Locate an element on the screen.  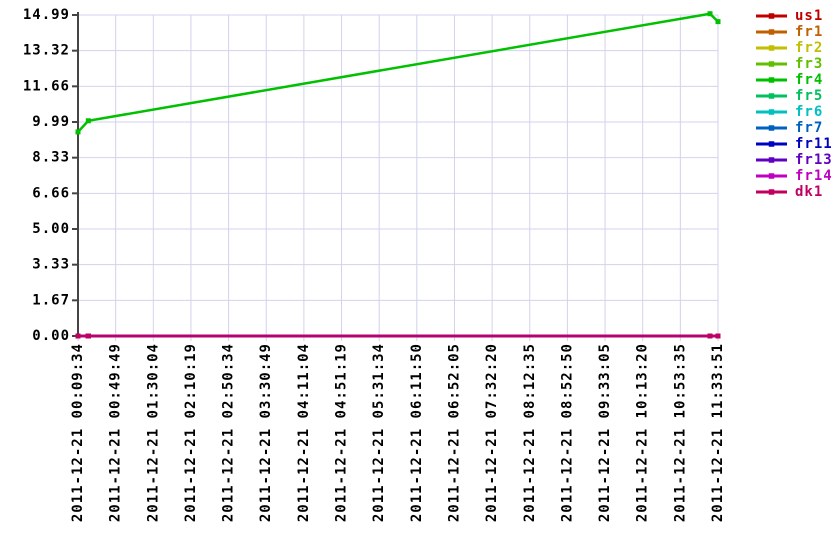
x-tick-label-group: 2011-12-21 00:49:49 is located at coordinates (116, 432).